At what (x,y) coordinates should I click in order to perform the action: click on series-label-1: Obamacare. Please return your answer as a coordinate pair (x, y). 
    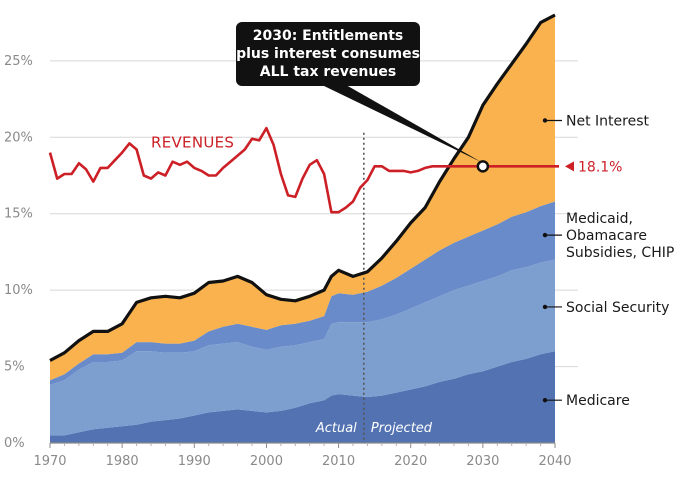
    Looking at the image, I should click on (606, 236).